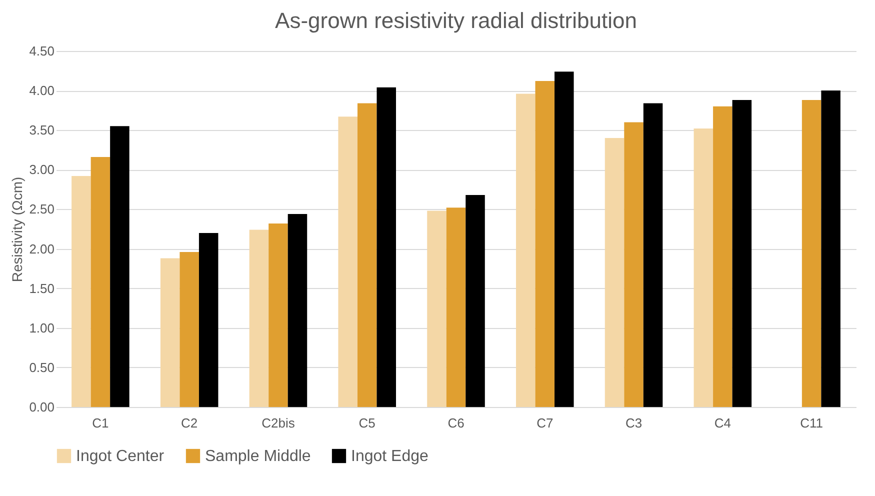  What do you see at coordinates (41, 367) in the screenshot?
I see `y-tick-label: 0.50` at bounding box center [41, 367].